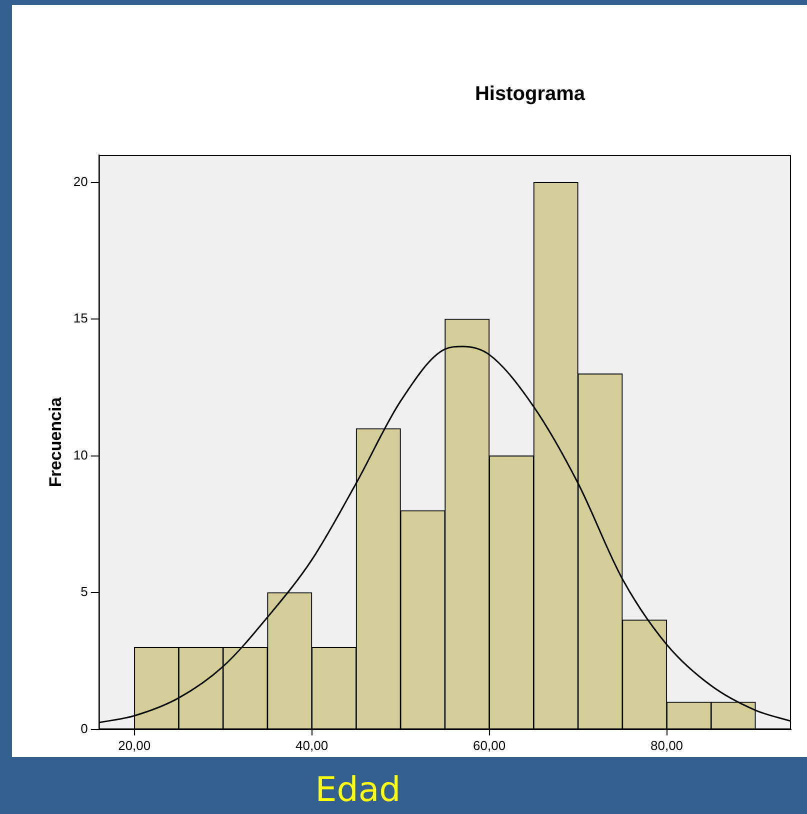  Describe the element at coordinates (80, 454) in the screenshot. I see `y-tick-label: 10` at that location.